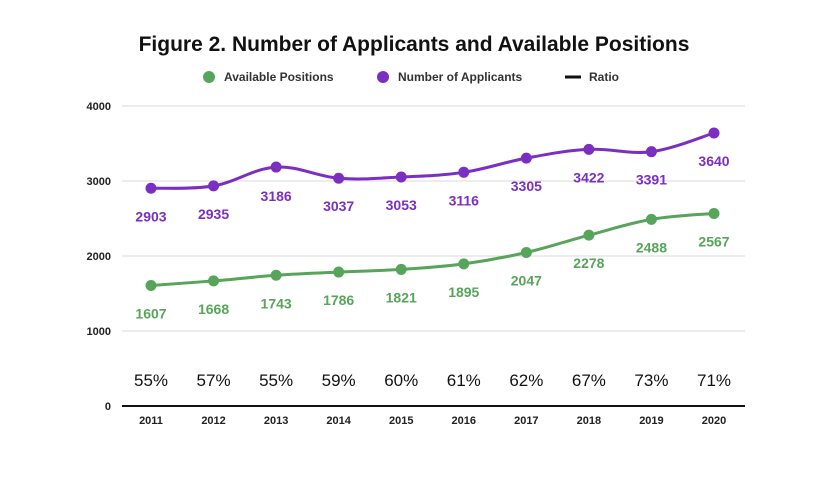  What do you see at coordinates (589, 380) in the screenshot?
I see `ratio-label: 67%` at bounding box center [589, 380].